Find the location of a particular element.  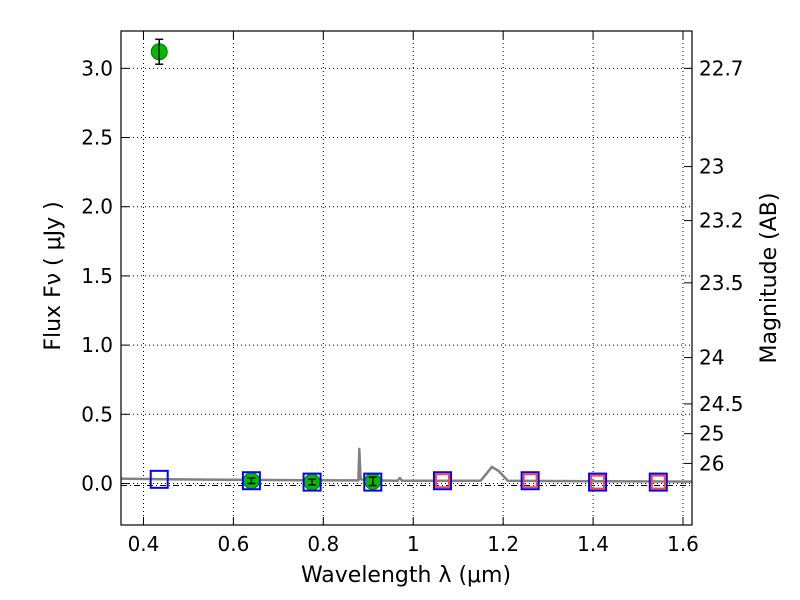

x-tick-label: 1.2 is located at coordinates (503, 544).